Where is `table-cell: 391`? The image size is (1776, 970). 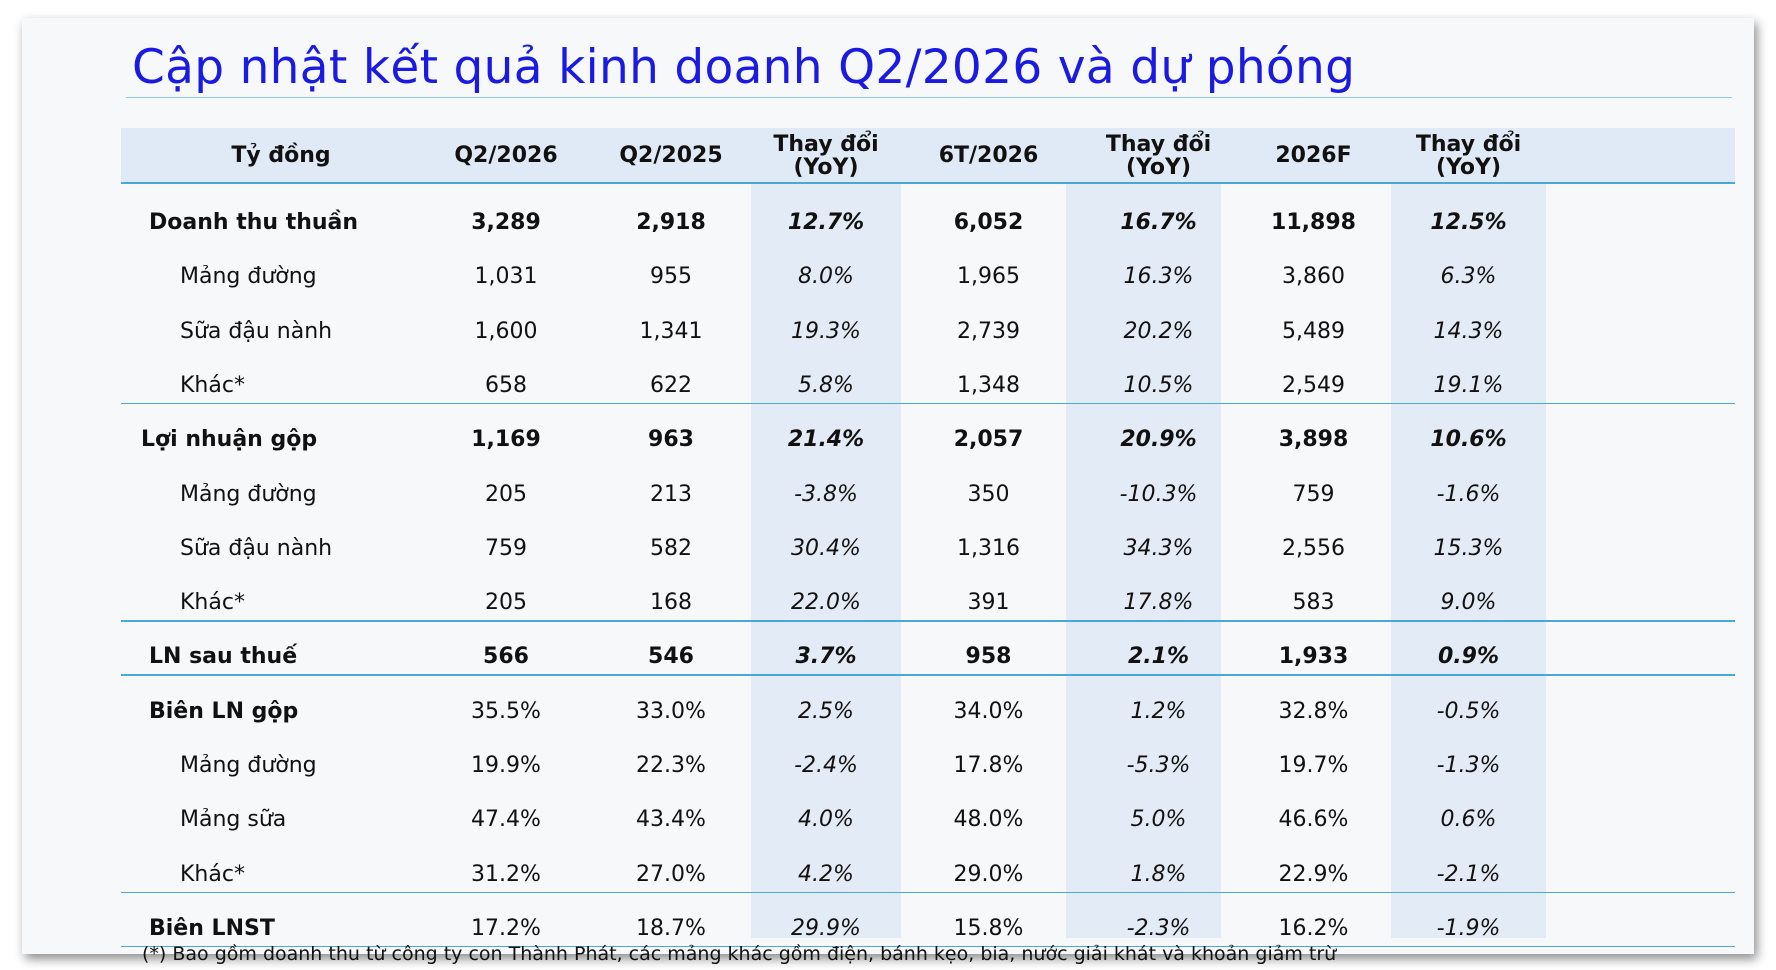 table-cell: 391 is located at coordinates (988, 603).